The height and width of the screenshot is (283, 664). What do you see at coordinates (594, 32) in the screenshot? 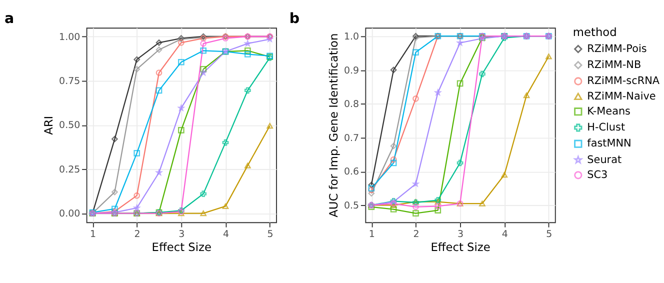
I see `legend-title: method` at bounding box center [594, 32].